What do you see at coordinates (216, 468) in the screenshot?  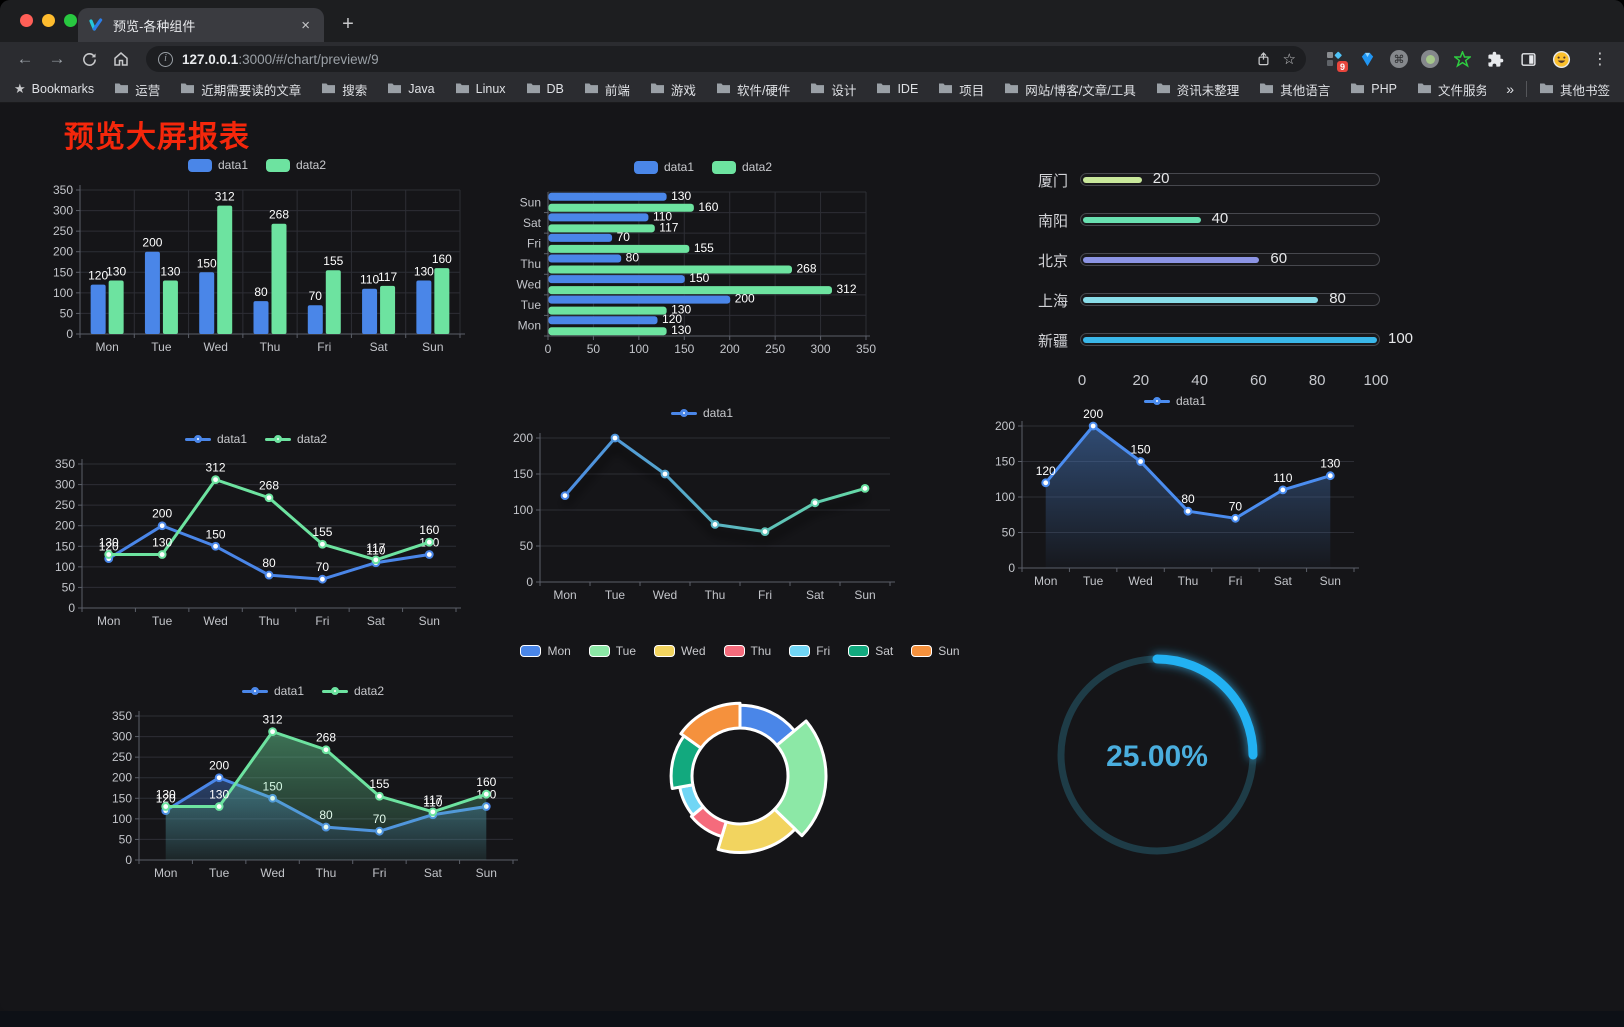 I see `svg-text: 312` at bounding box center [216, 468].